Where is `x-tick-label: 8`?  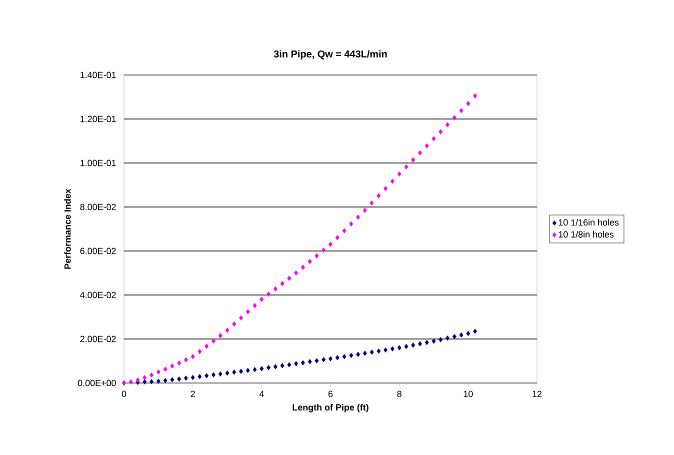
x-tick-label: 8 is located at coordinates (399, 394).